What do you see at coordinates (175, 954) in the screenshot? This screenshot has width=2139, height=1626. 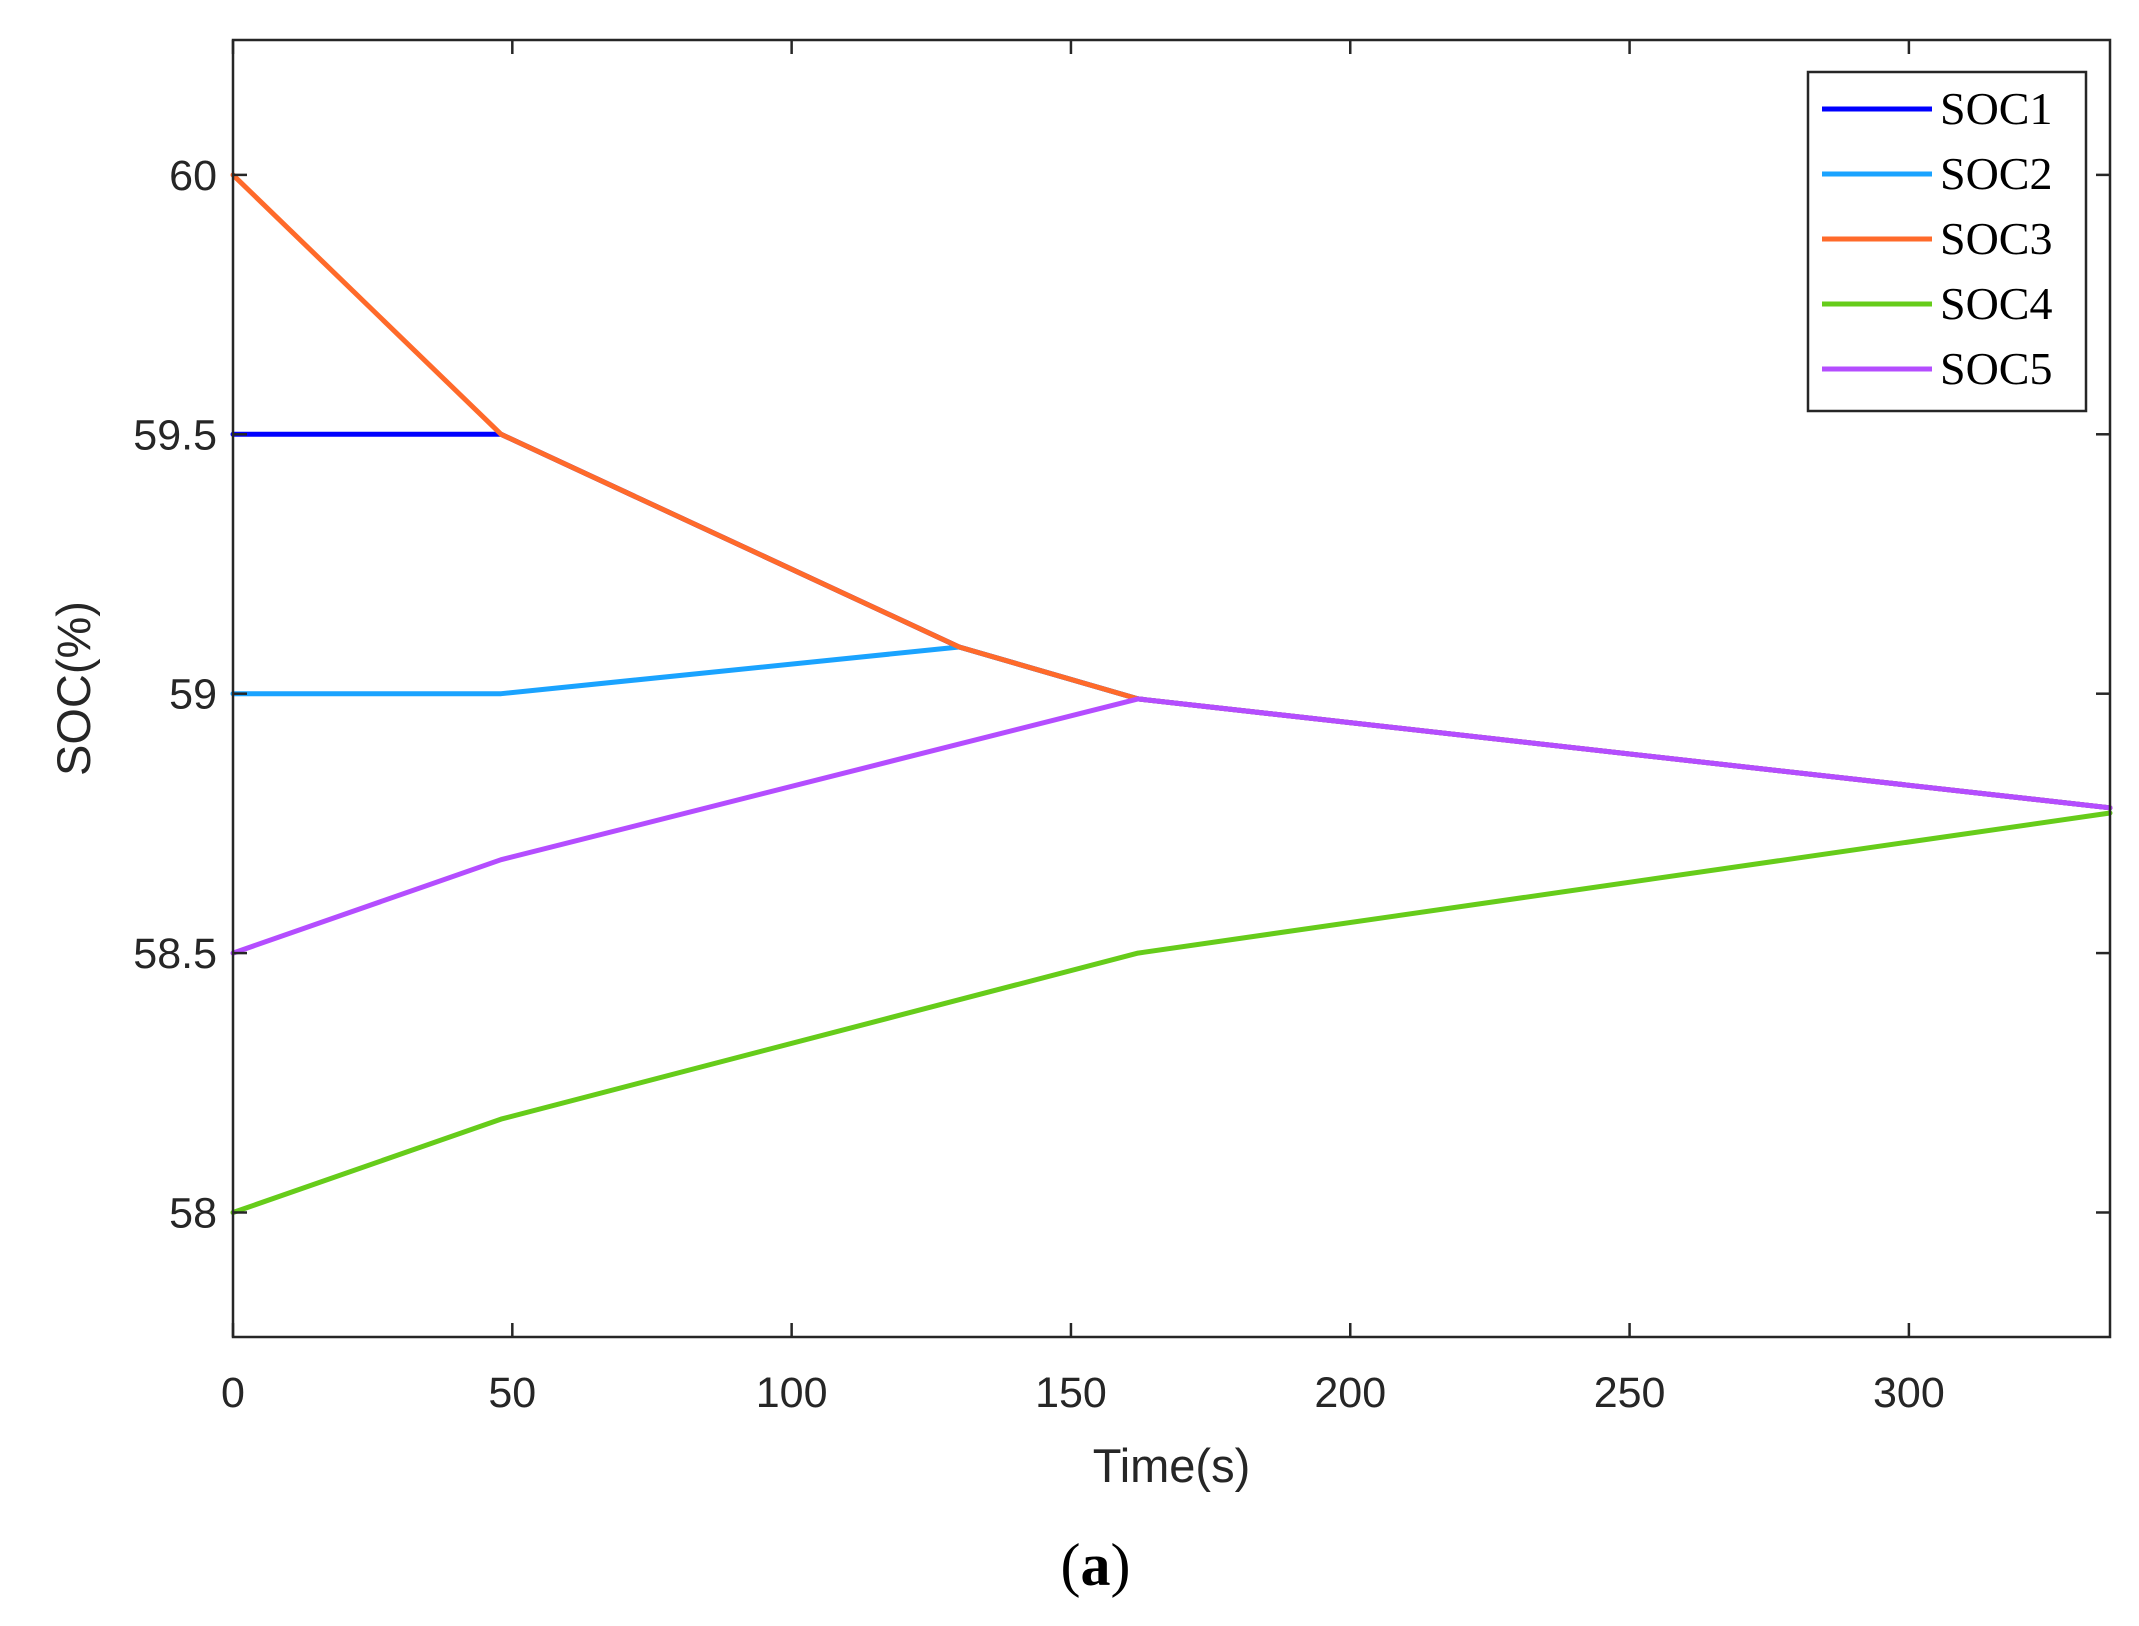 I see `y-tick-label: 58.5` at bounding box center [175, 954].